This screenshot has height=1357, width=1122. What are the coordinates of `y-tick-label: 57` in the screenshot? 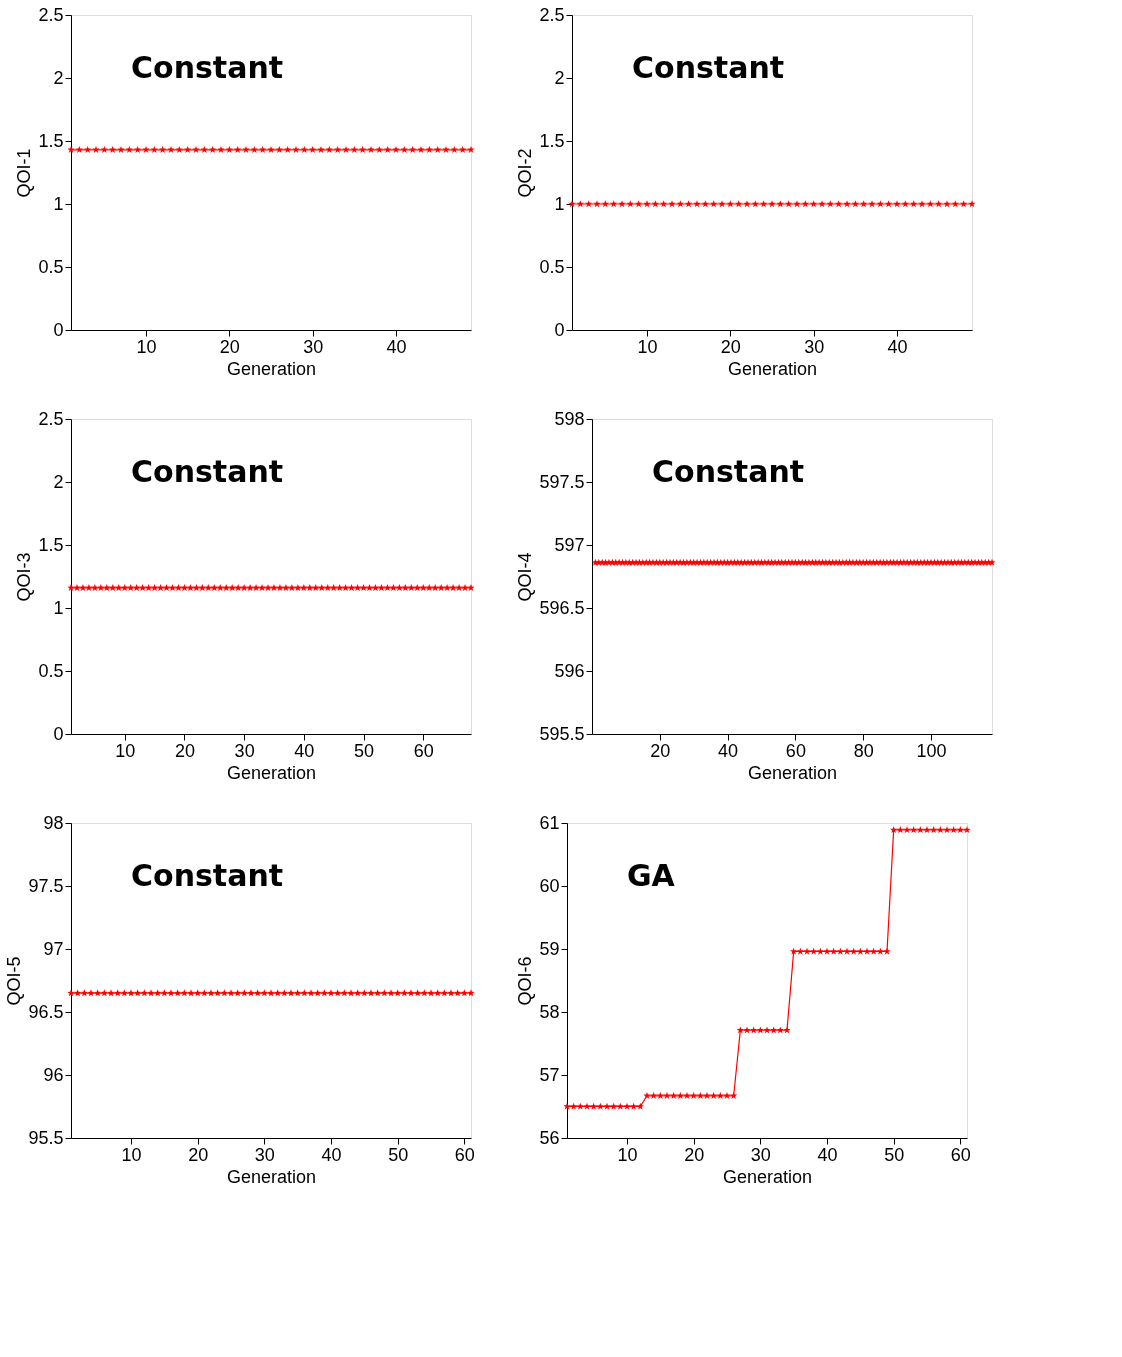 It's located at (549, 1074).